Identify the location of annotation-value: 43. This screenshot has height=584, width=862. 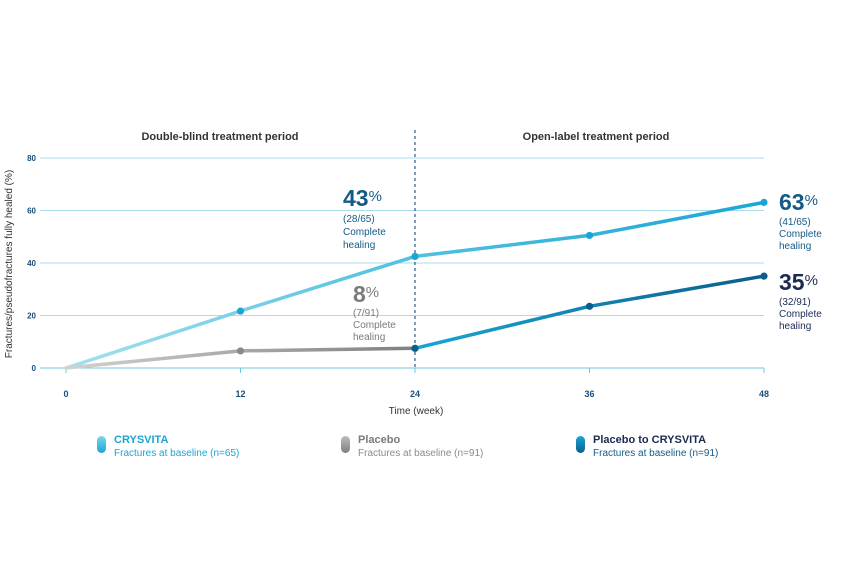
(356, 198).